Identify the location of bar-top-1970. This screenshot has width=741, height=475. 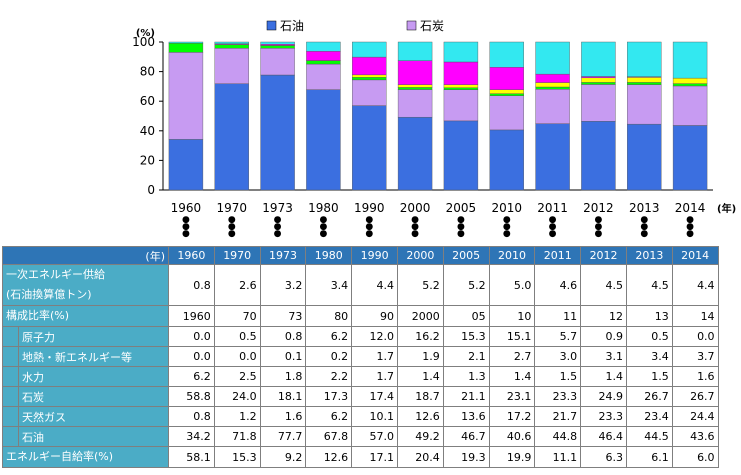
(231, 42).